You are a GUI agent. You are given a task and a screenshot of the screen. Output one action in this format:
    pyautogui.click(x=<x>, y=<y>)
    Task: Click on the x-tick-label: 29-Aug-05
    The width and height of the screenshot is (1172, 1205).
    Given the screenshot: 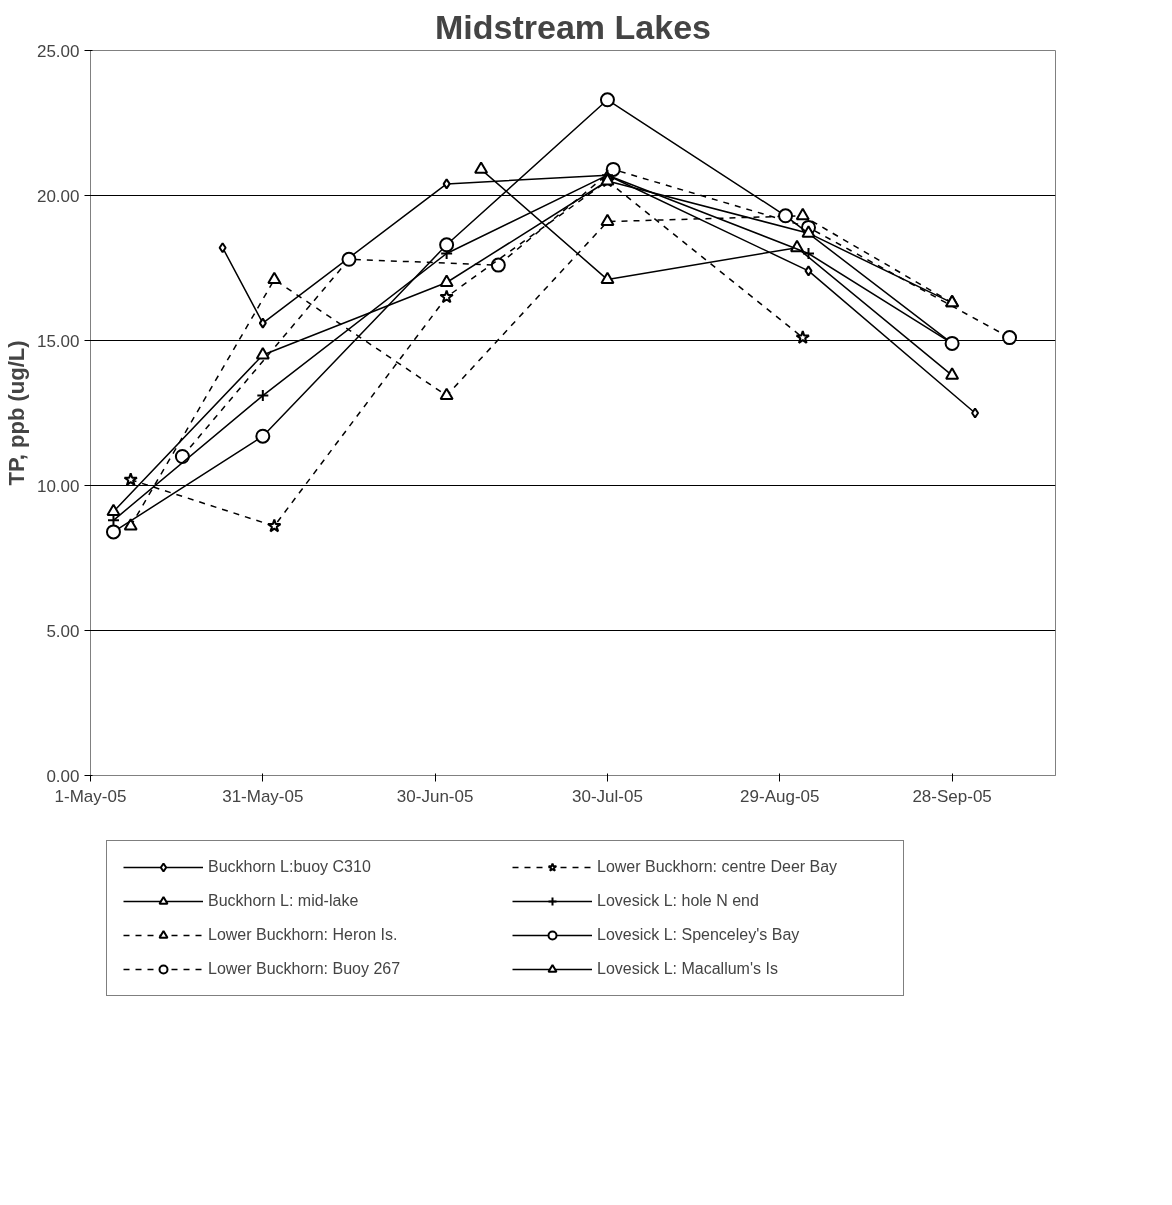 What is the action you would take?
    pyautogui.click(x=780, y=796)
    